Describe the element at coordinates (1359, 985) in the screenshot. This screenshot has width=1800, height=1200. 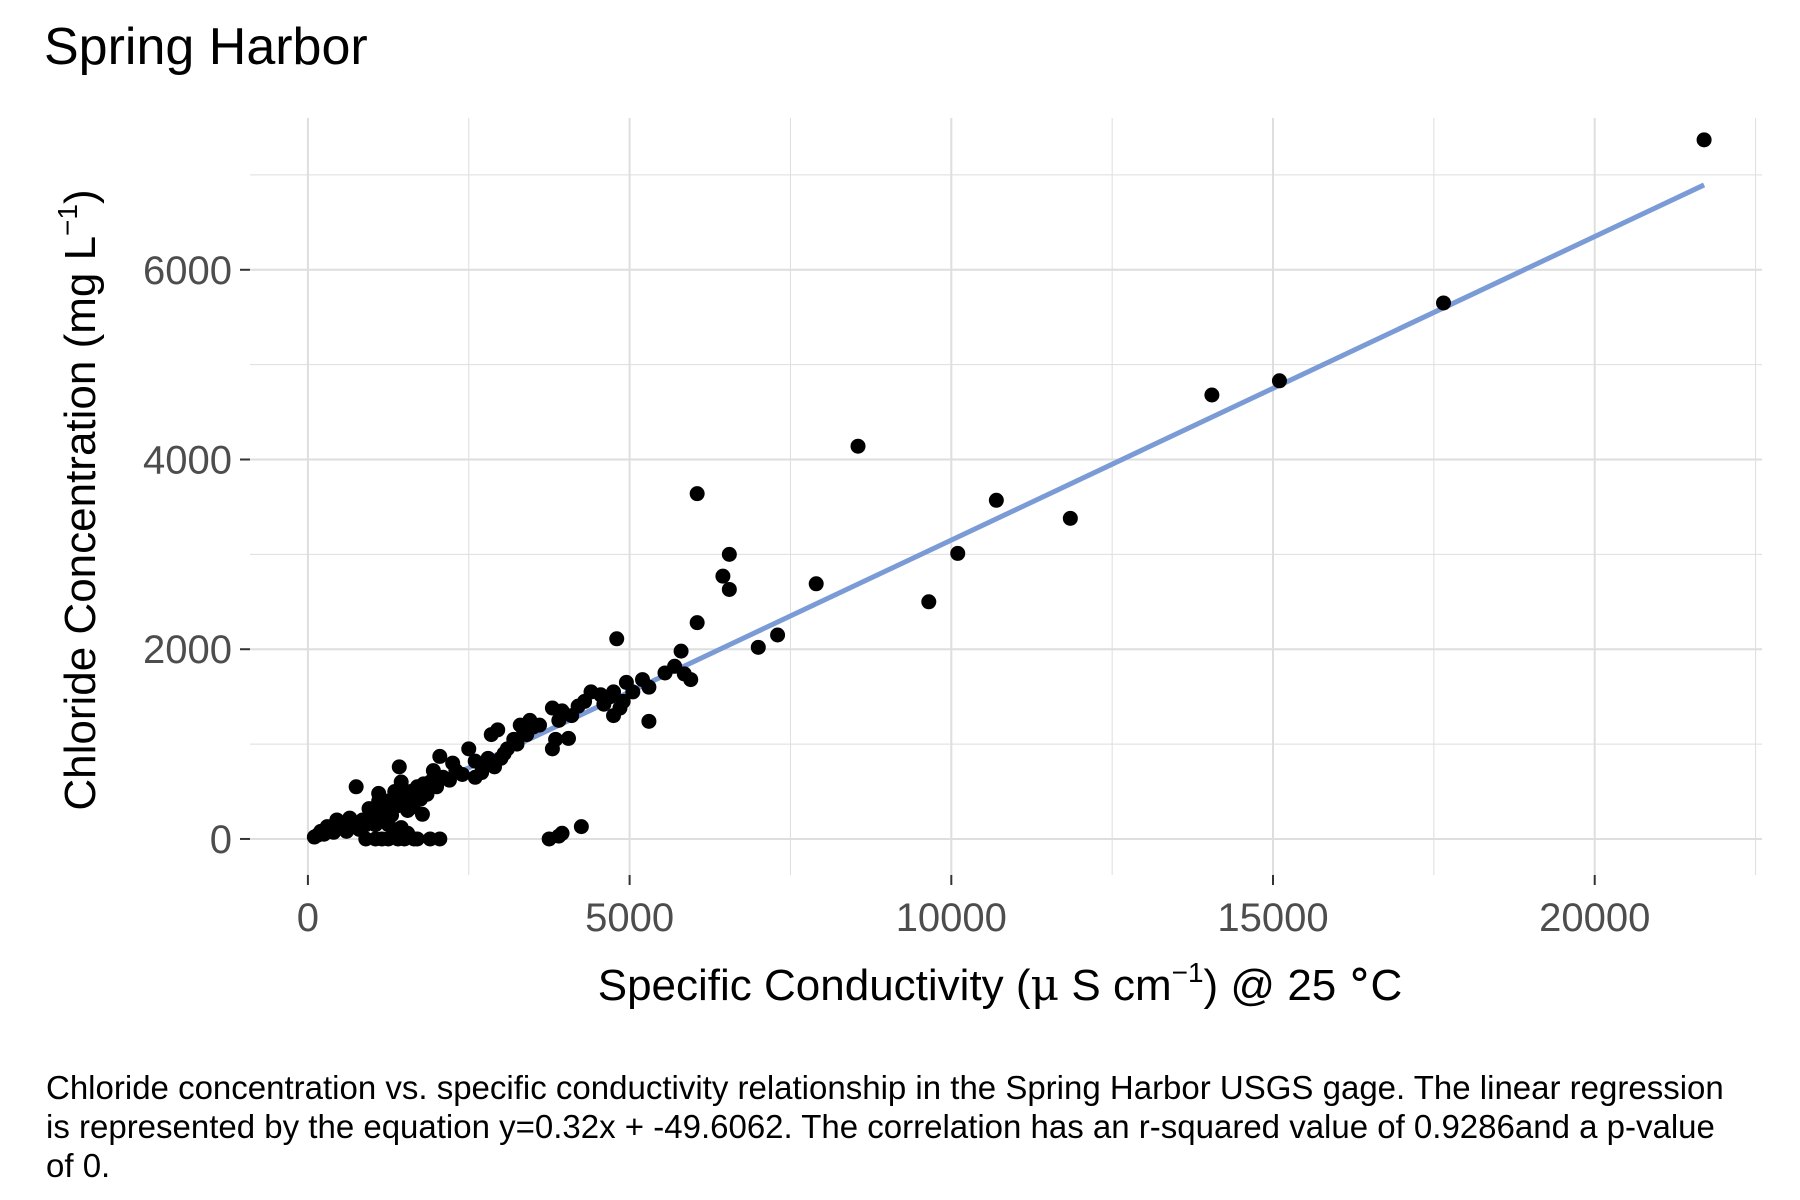
I see `x-axis-title-degree: °` at that location.